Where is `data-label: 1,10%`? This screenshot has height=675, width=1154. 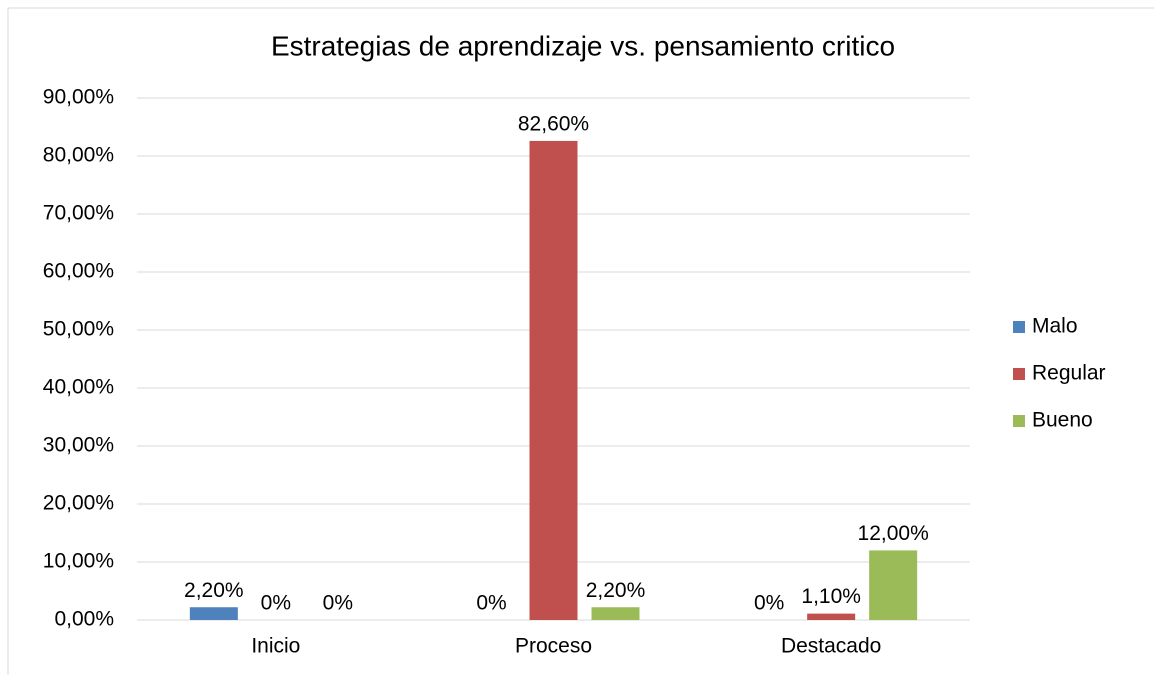
data-label: 1,10% is located at coordinates (831, 596).